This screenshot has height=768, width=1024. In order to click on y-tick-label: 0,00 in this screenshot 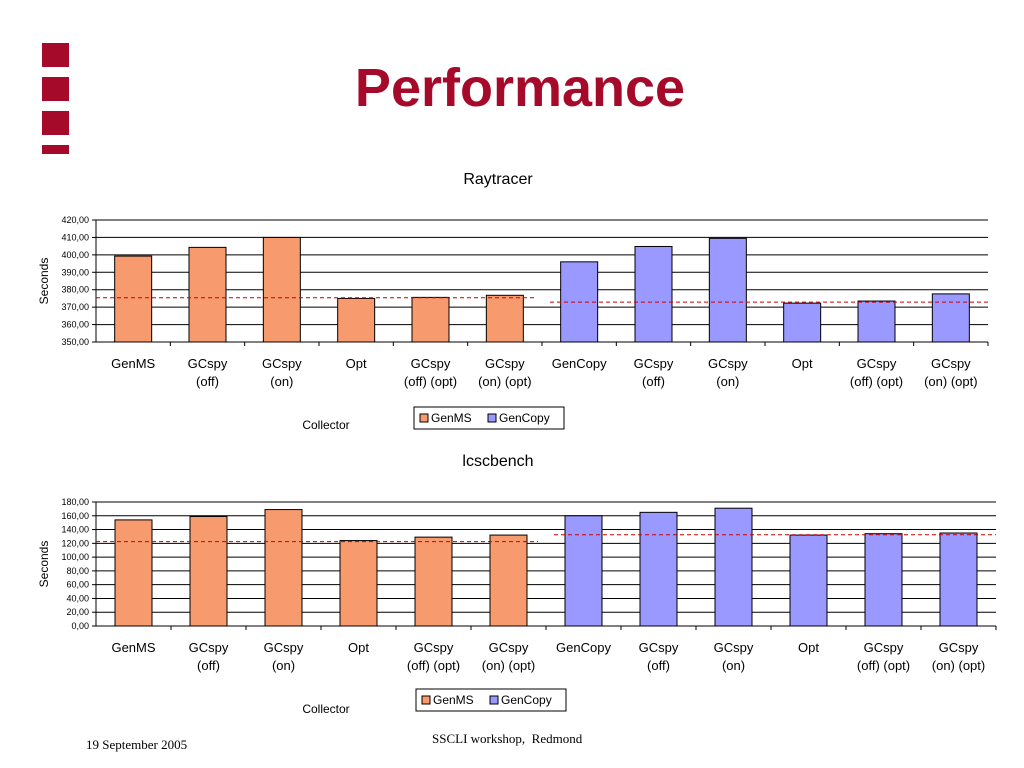, I will do `click(80, 626)`.